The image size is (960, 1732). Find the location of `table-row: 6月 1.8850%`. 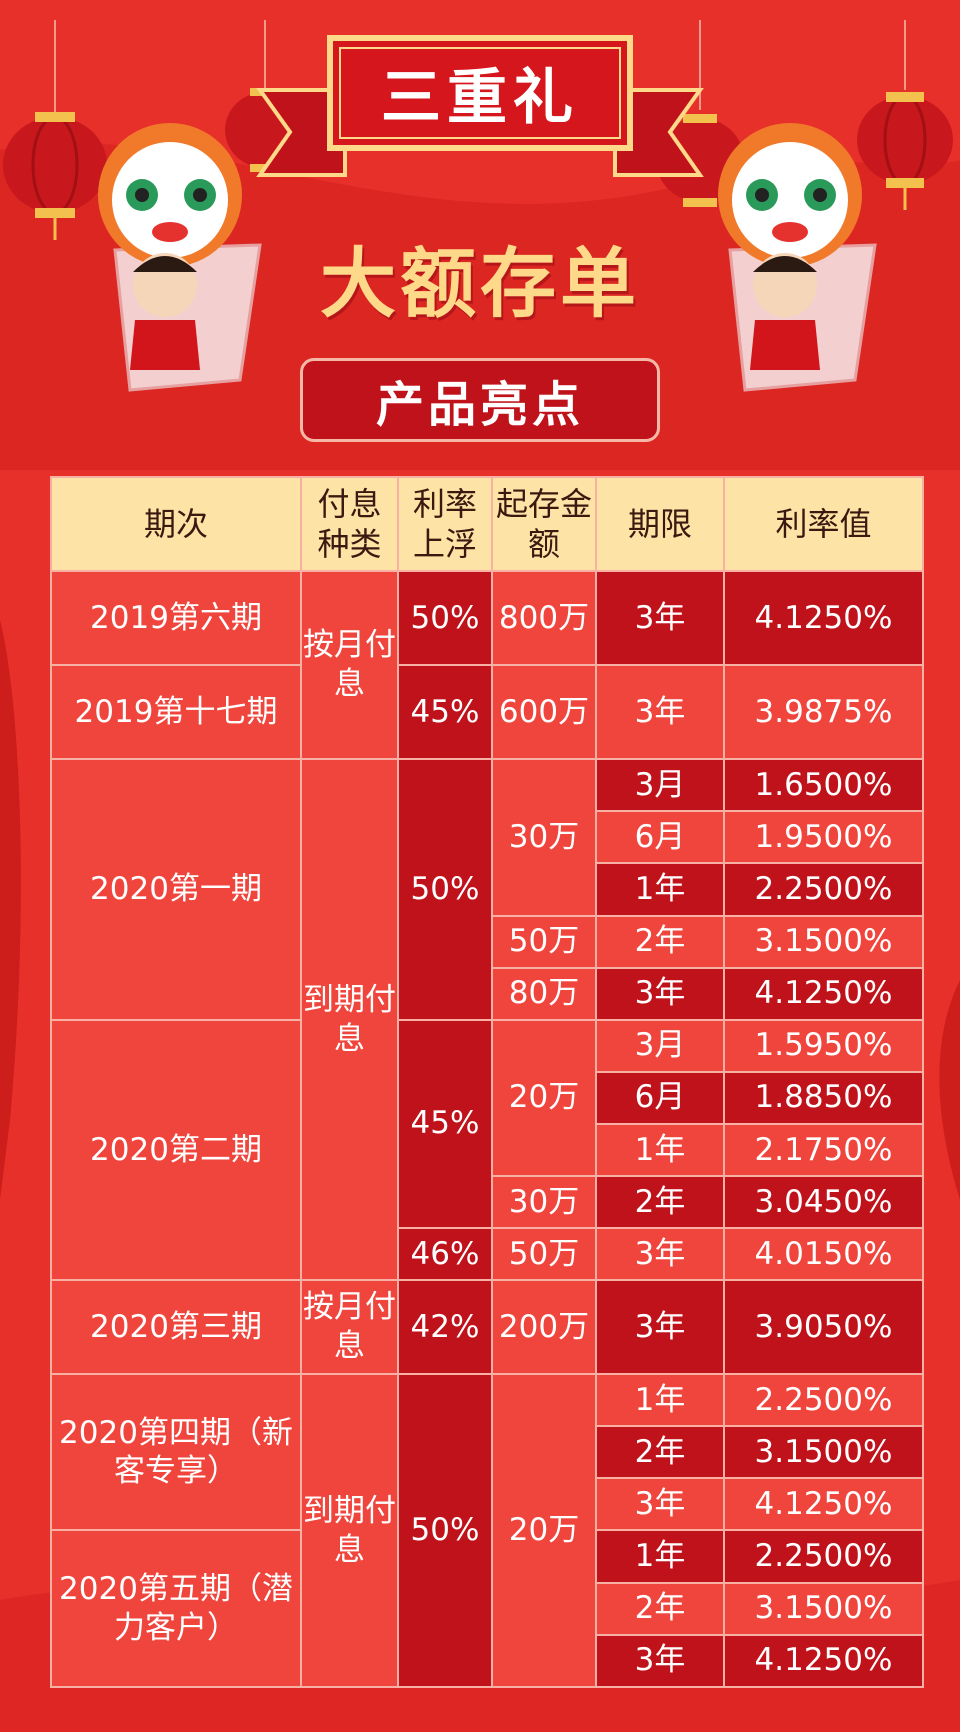

table-row: 6月 1.8850% is located at coordinates (487, 1097).